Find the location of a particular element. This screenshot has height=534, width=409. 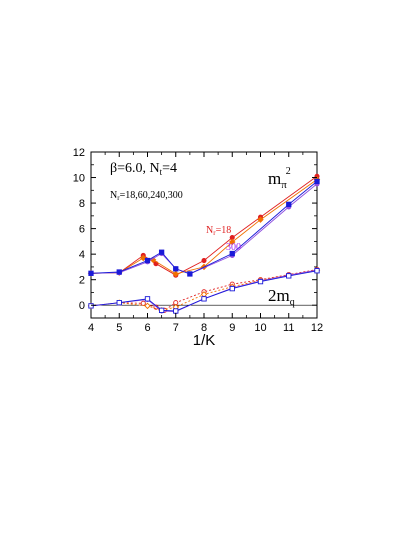

mq-label: 2mq is located at coordinates (281, 297).